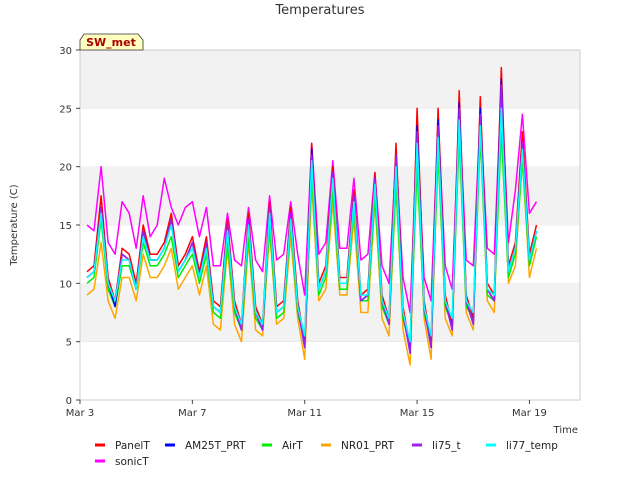 The image size is (640, 480). What do you see at coordinates (304, 413) in the screenshot?
I see `x-tick-label: Mar 11` at bounding box center [304, 413].